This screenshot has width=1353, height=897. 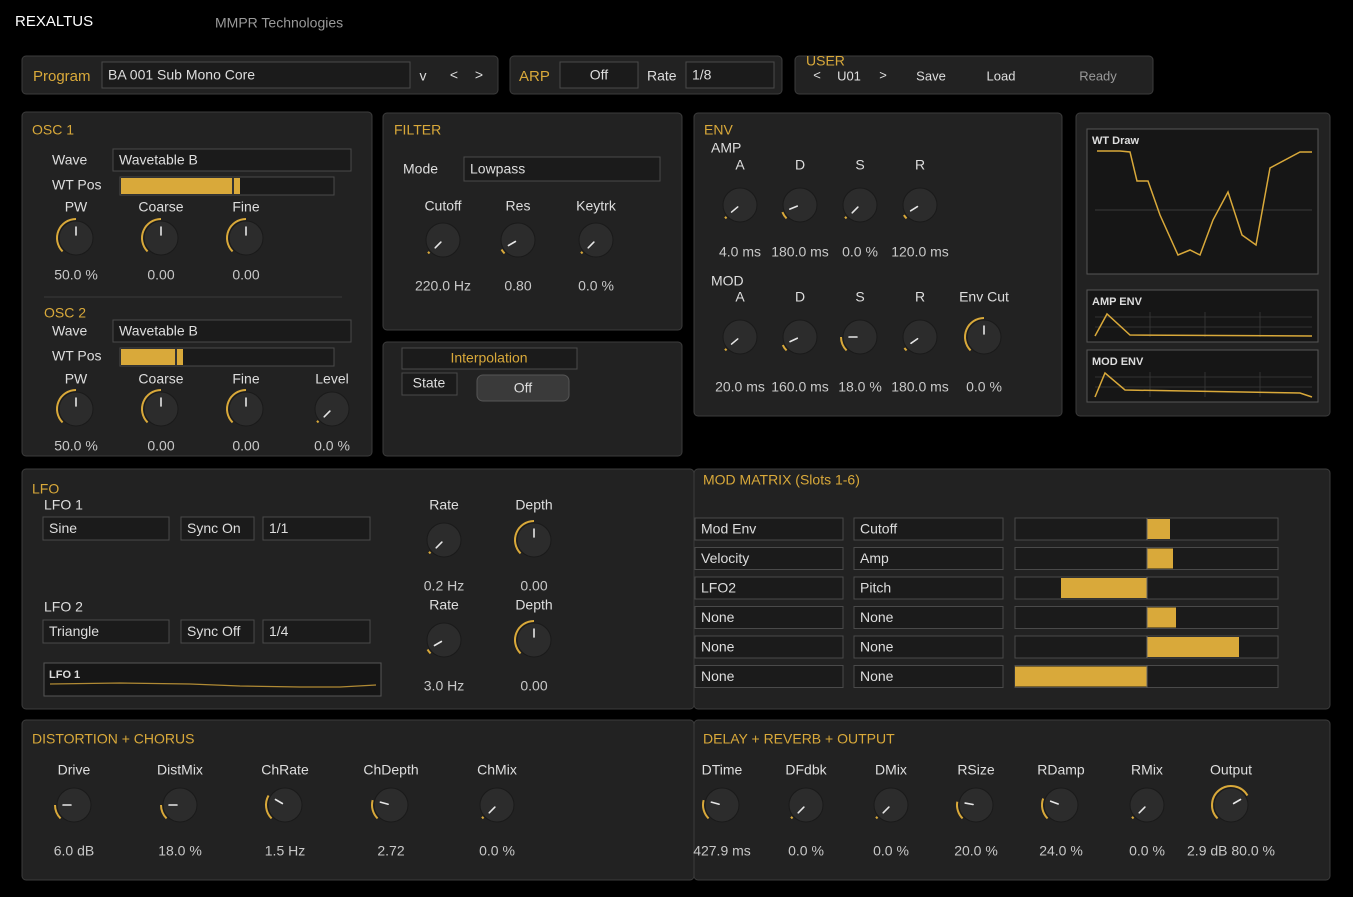 I want to click on knob-label: D, so click(x=800, y=297).